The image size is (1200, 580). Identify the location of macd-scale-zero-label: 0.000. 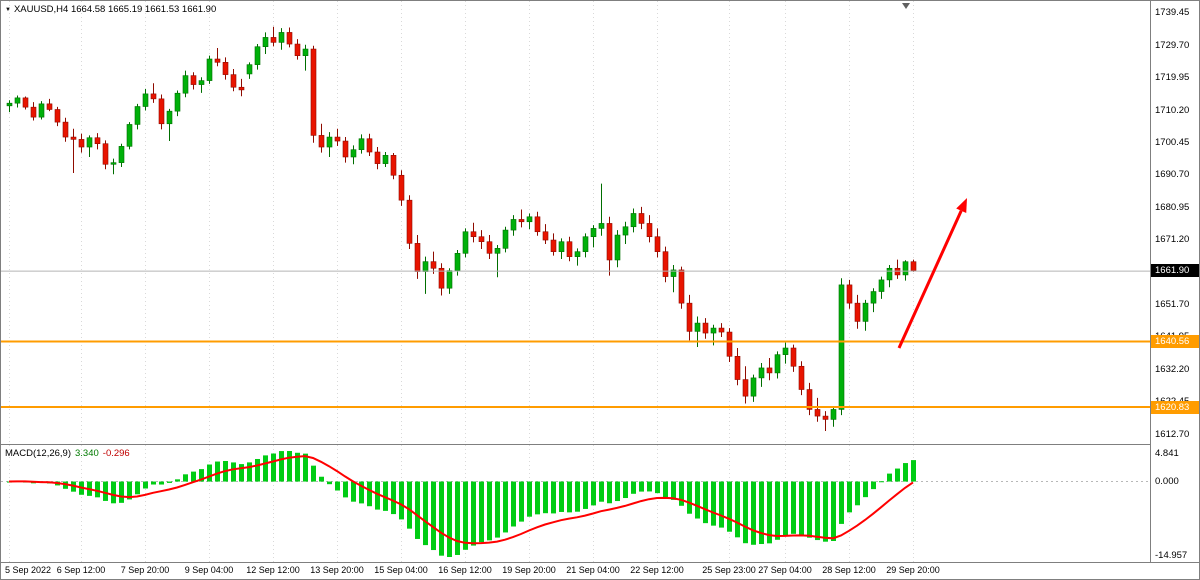
(1167, 482).